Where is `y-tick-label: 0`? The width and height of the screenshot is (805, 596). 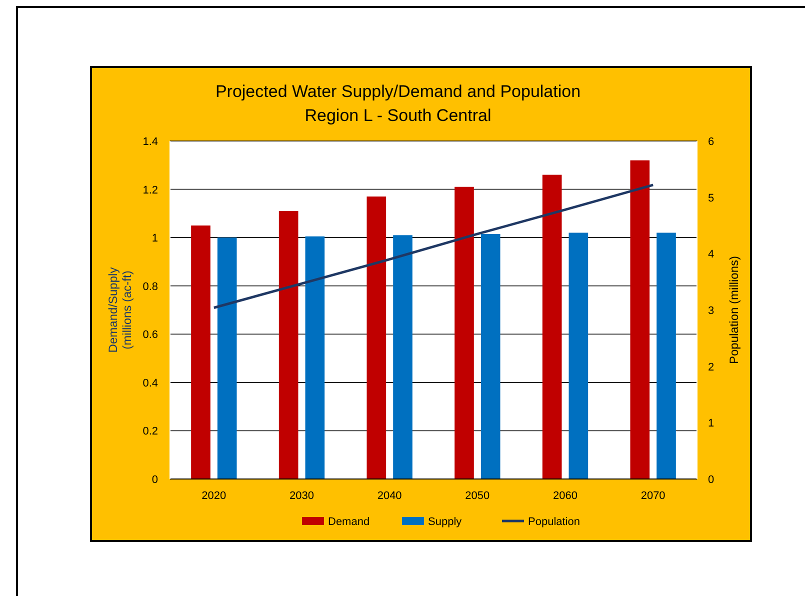
y-tick-label: 0 is located at coordinates (155, 480).